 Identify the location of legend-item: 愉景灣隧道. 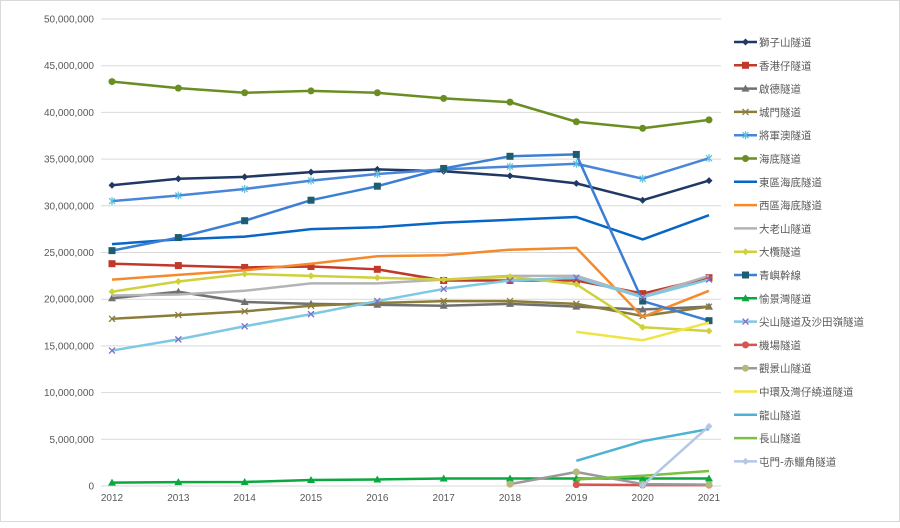
(773, 298).